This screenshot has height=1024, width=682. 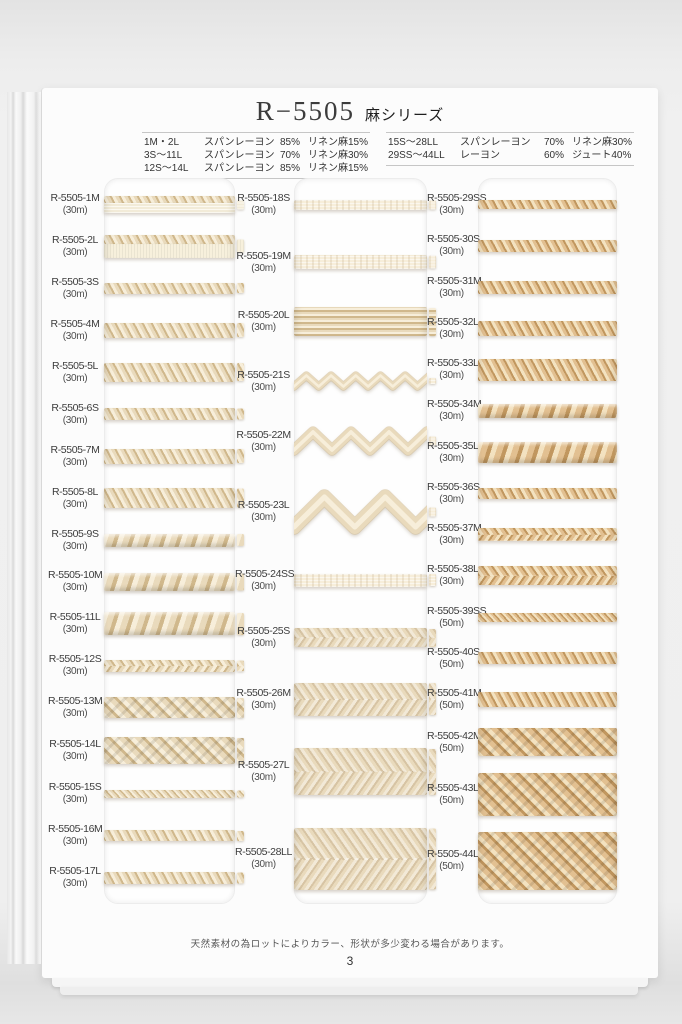 What do you see at coordinates (146, 665) in the screenshot?
I see `sample-row: R-5505-12S (30m)` at bounding box center [146, 665].